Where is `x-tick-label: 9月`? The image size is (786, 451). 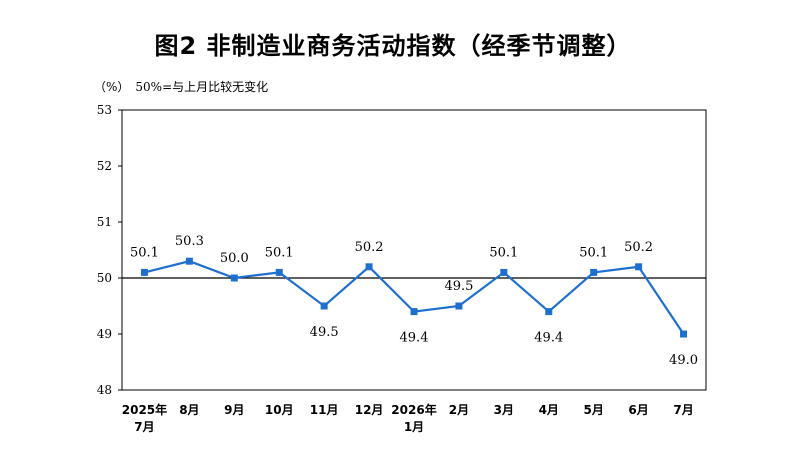 x-tick-label: 9月 is located at coordinates (234, 410).